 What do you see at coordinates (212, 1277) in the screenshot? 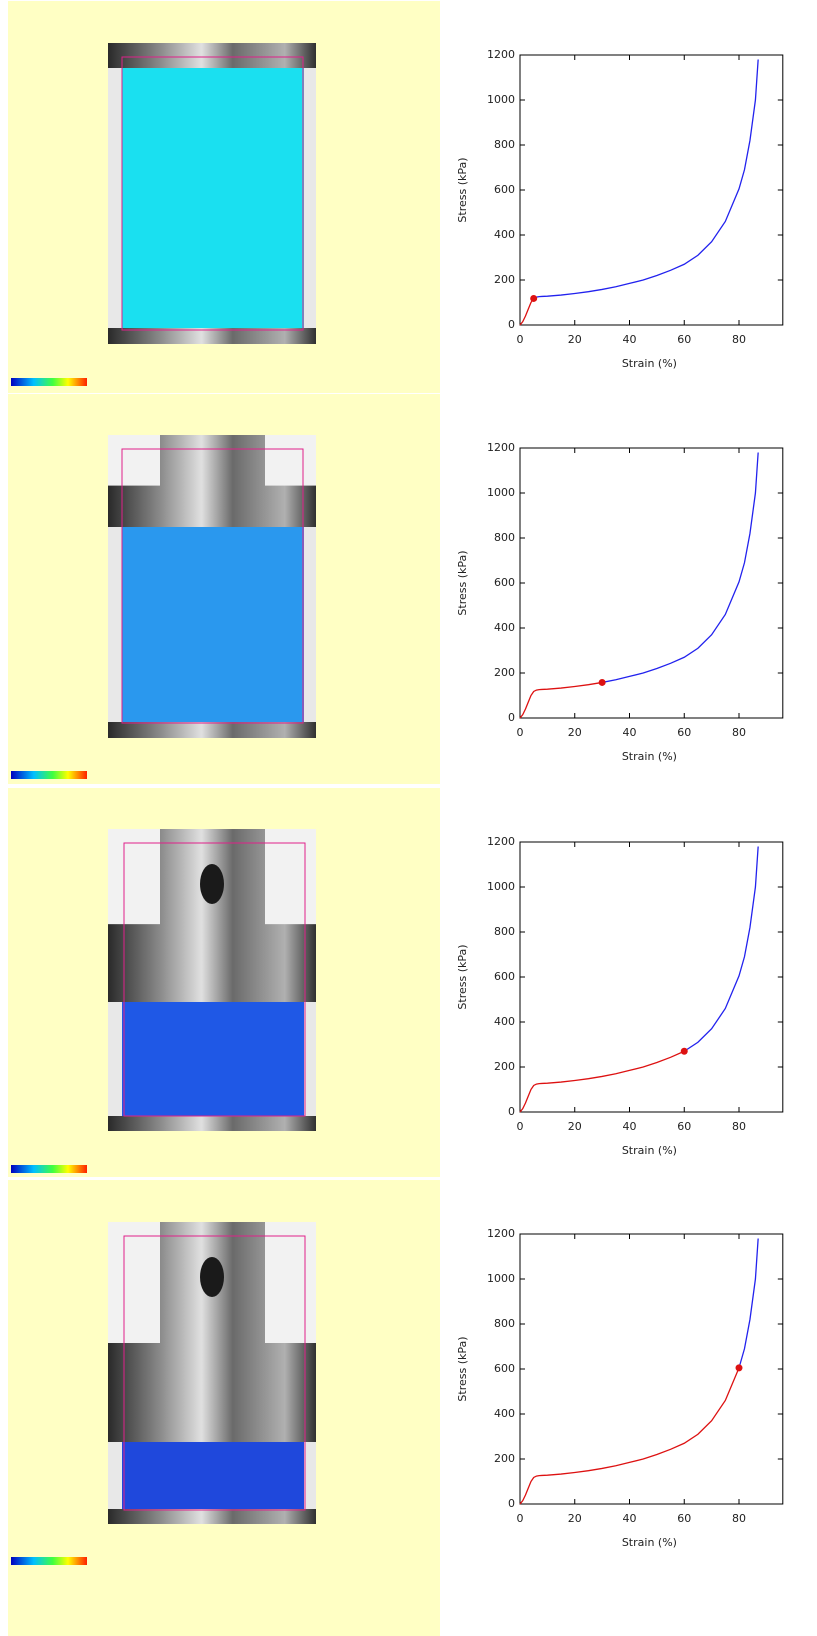
I see `grip-hole` at bounding box center [212, 1277].